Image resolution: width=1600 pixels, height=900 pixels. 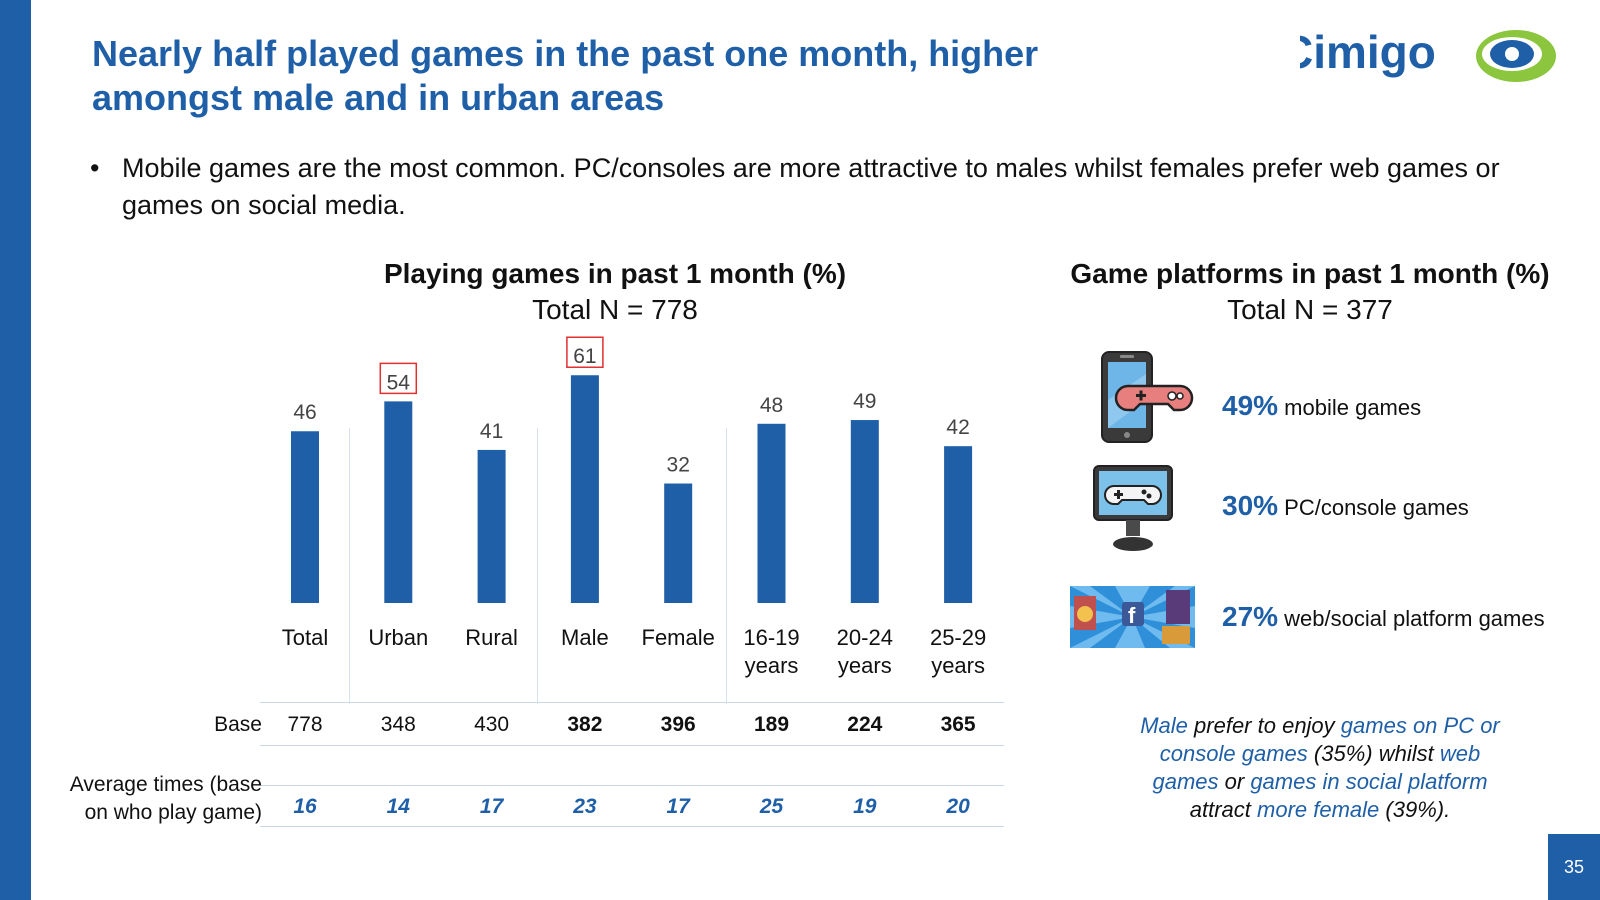 What do you see at coordinates (585, 724) in the screenshot?
I see `base-value: 382` at bounding box center [585, 724].